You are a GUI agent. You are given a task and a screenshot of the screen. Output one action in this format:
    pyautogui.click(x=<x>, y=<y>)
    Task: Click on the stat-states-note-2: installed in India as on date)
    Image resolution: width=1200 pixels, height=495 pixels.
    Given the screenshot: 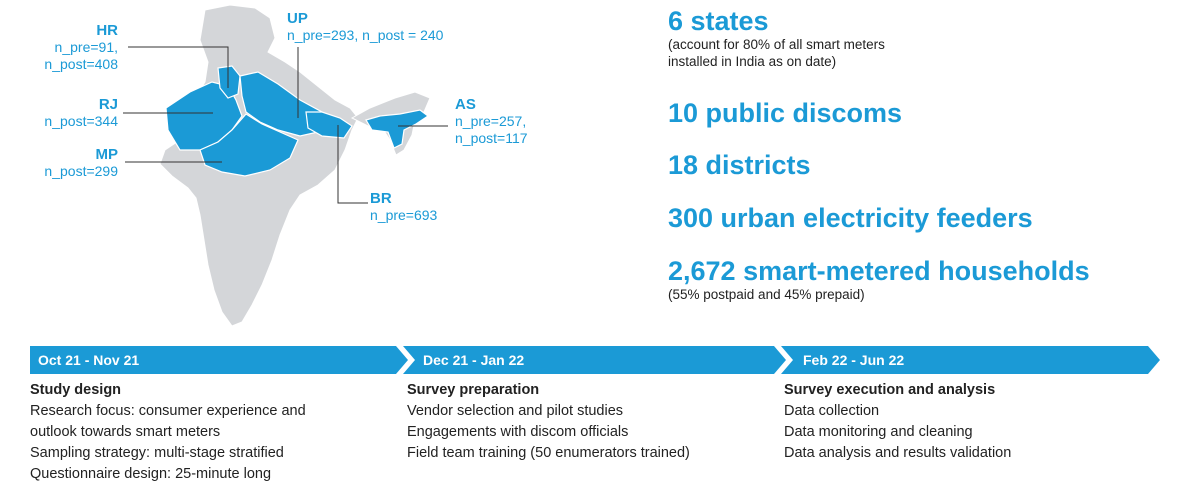 What is the action you would take?
    pyautogui.click(x=752, y=61)
    